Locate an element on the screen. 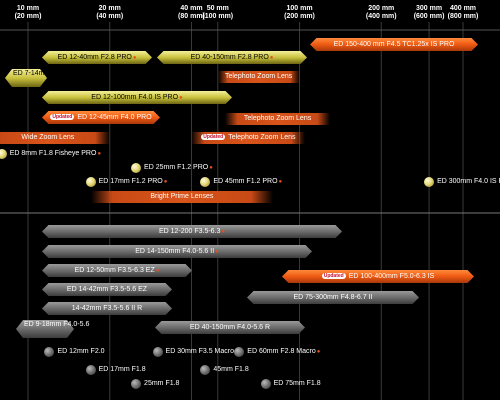 This screenshot has height=400, width=500. zoom-lens-label: ED 12-50mm F3.5-6.3 EZ● is located at coordinates (117, 270).